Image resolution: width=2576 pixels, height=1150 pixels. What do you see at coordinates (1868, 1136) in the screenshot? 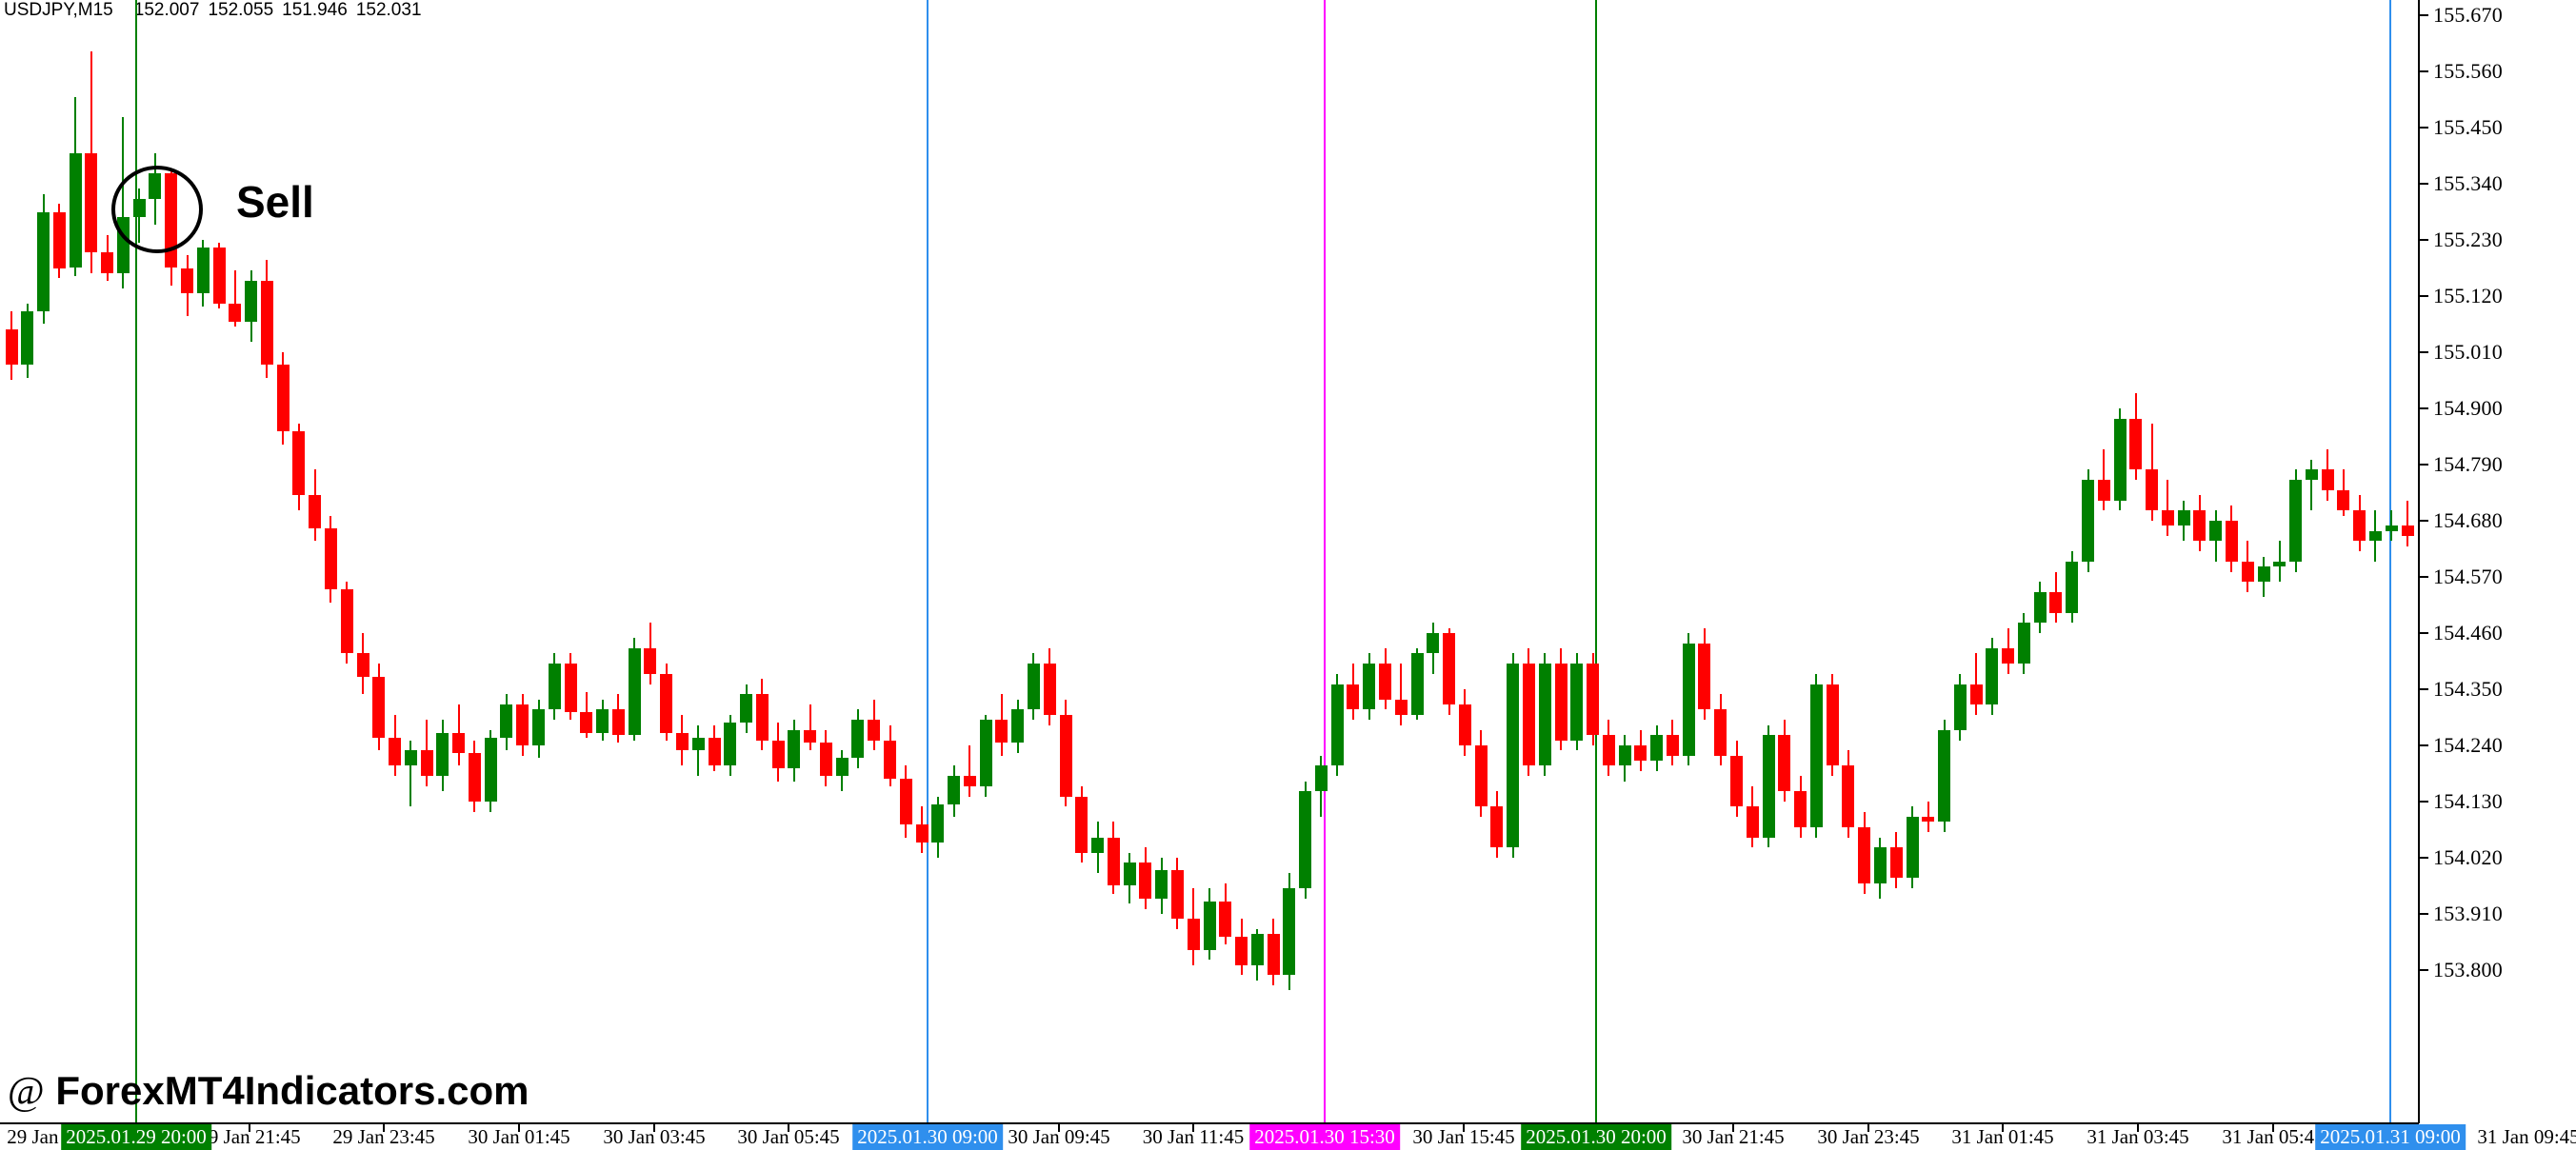
I see `time-axis-label: 30 Jan 23:45` at bounding box center [1868, 1136].